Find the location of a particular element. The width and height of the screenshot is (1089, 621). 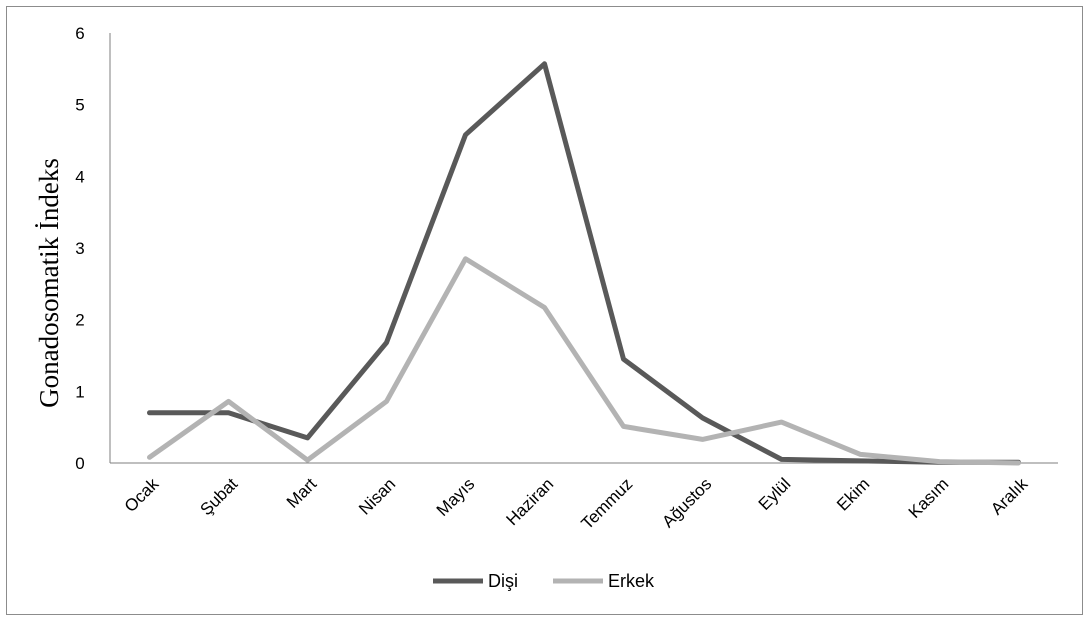

x-tick-label: Mayıs is located at coordinates (455, 496).